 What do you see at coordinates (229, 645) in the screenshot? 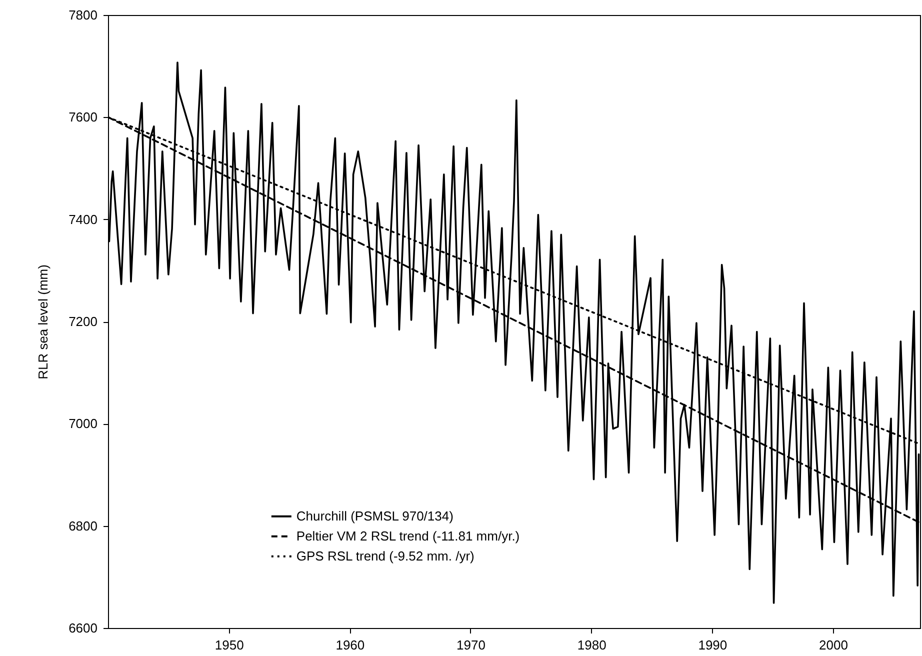
I see `x-tick-label: 1950` at bounding box center [229, 645].